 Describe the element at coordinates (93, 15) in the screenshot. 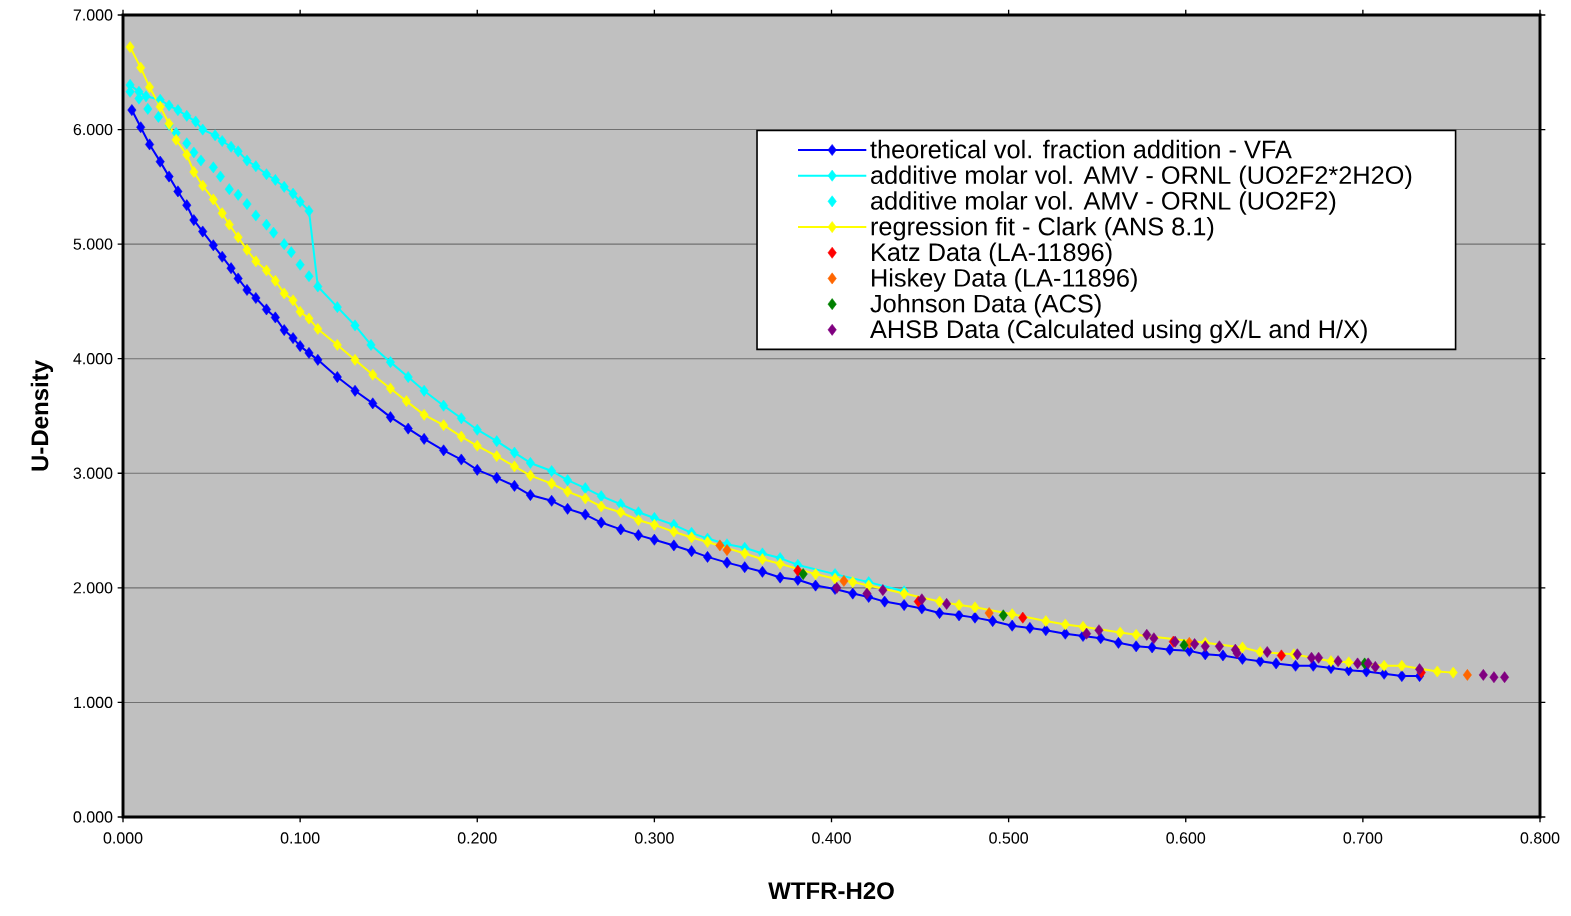

I see `y-tick-label: 7.000` at that location.